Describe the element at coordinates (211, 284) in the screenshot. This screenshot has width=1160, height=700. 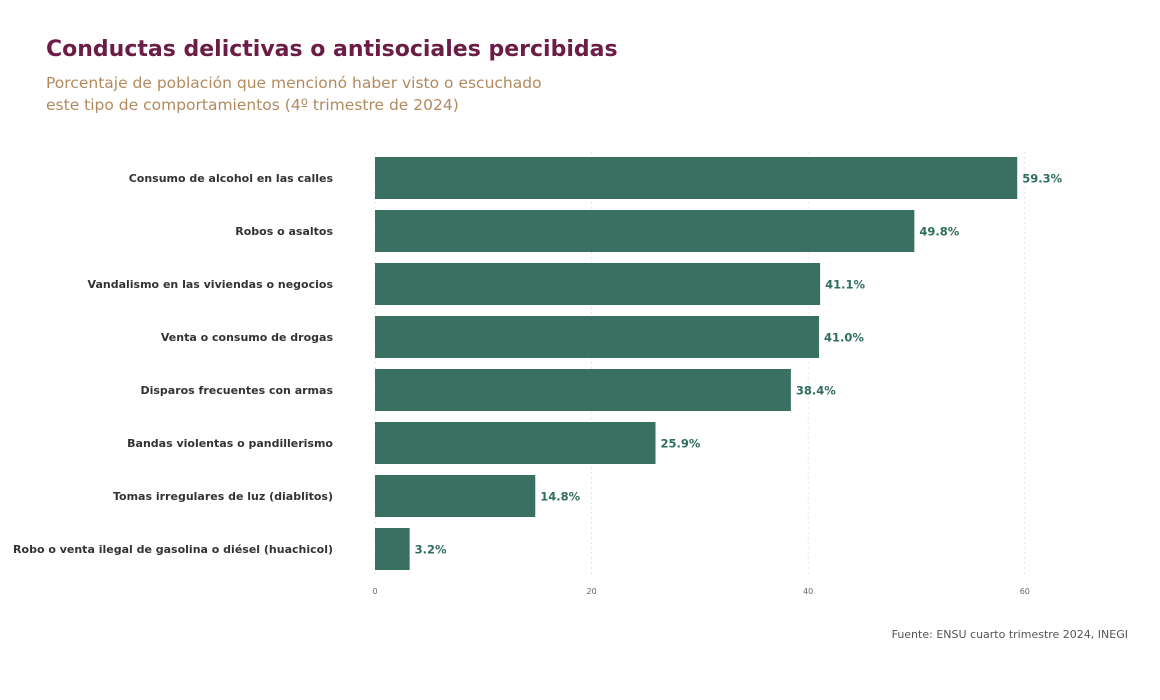
I see `category-label-3: Vandalismo en las viviendas o negocios` at that location.